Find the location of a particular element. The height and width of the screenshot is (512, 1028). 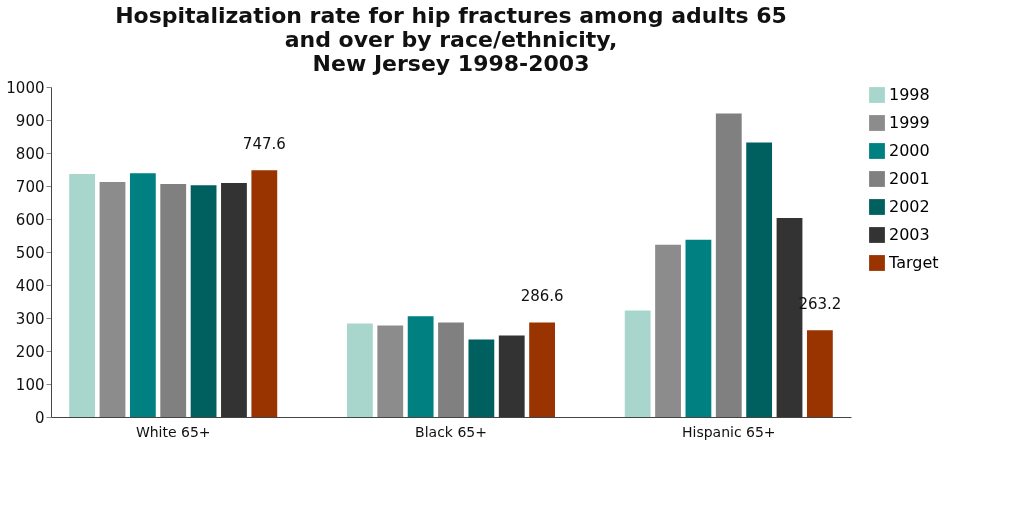

y-tick-label: 900 is located at coordinates (30, 120).